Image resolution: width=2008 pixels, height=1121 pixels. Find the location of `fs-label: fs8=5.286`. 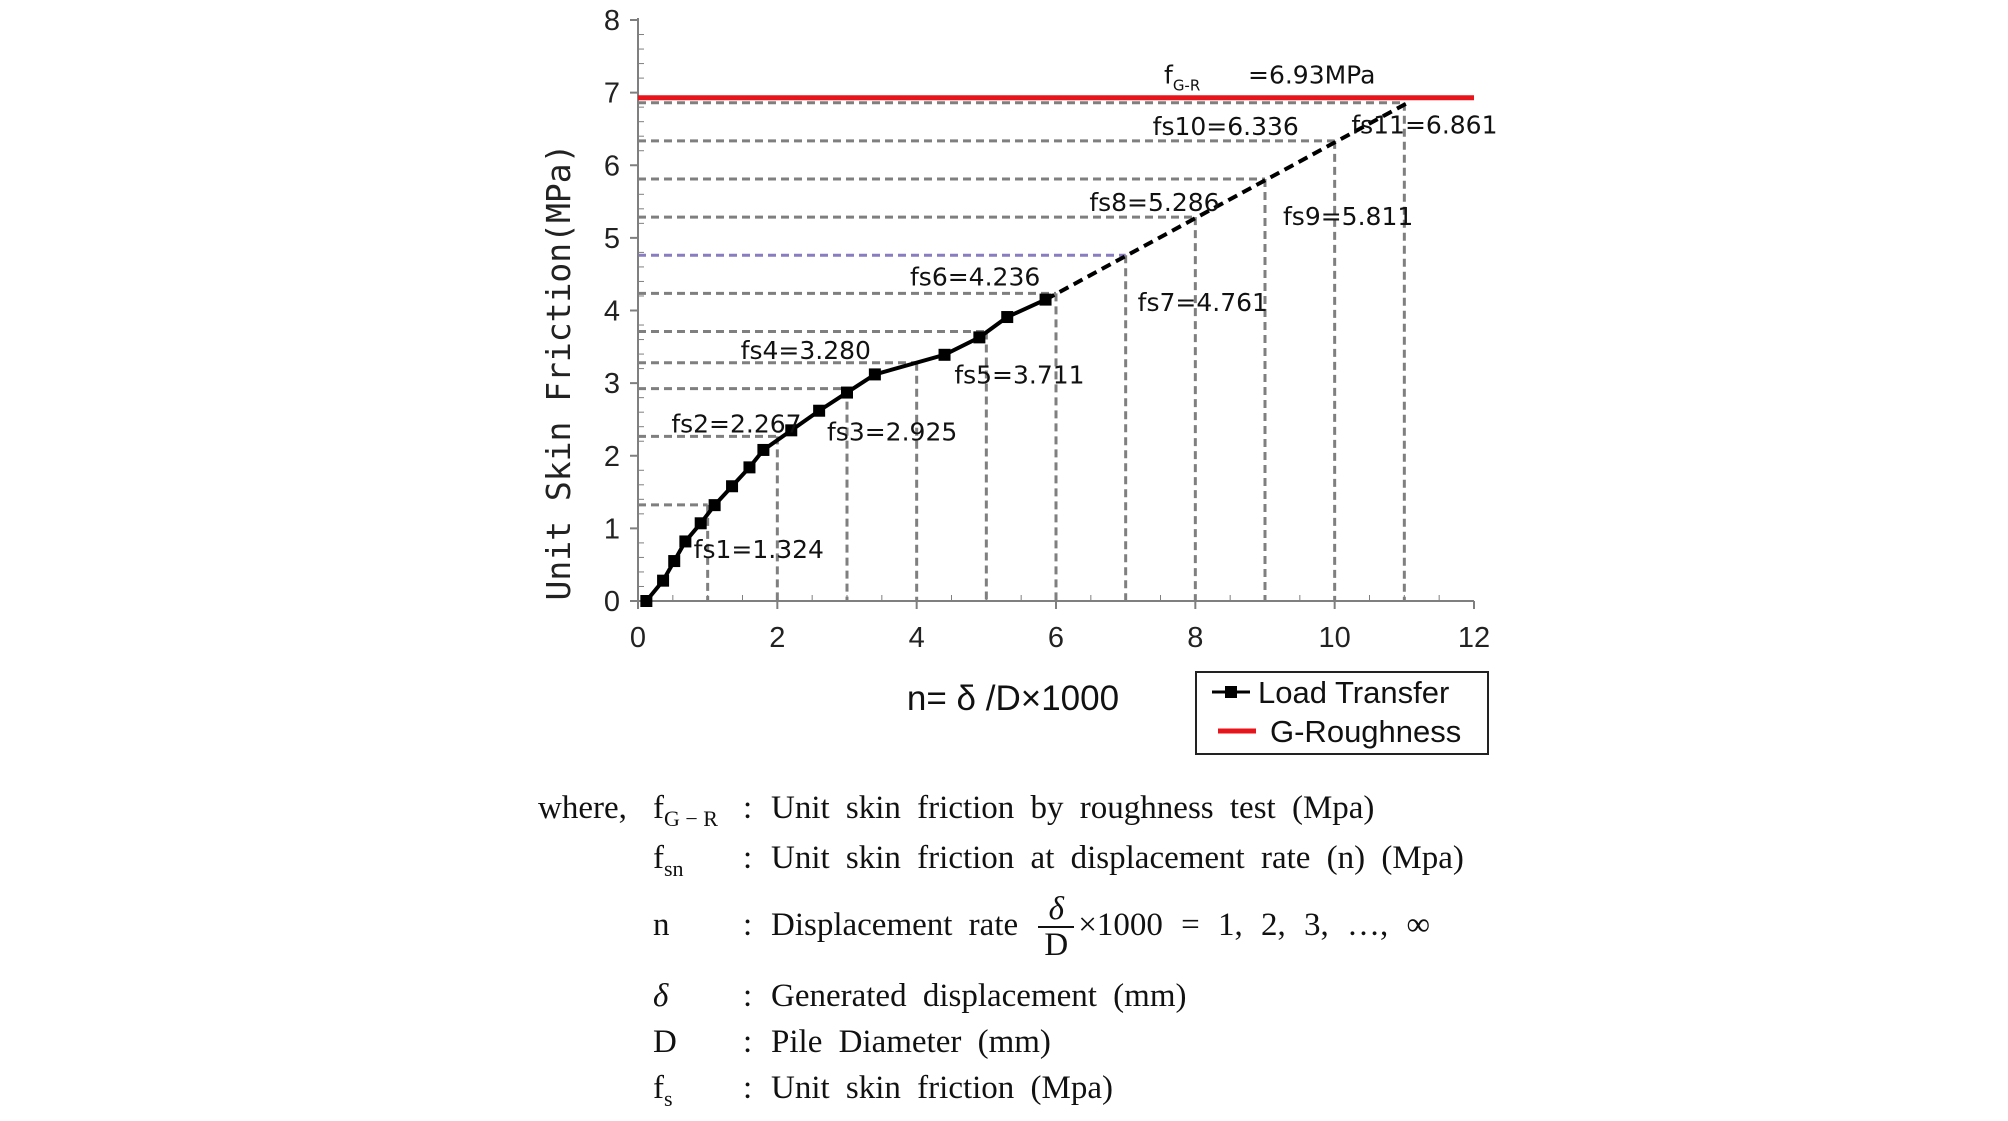

fs-label: fs8=5.286 is located at coordinates (1154, 202).